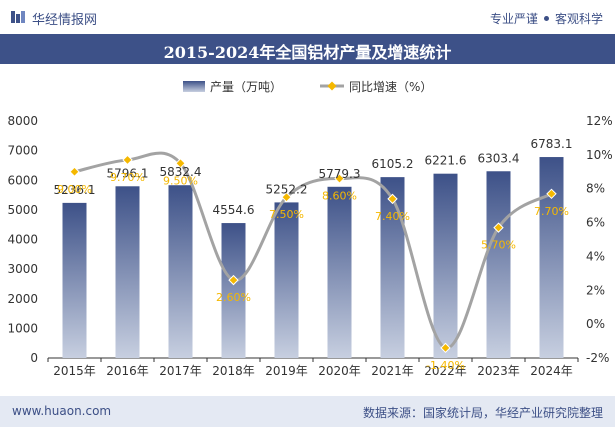  I want to click on y-left-tick-label: 2000, so click(22, 299).